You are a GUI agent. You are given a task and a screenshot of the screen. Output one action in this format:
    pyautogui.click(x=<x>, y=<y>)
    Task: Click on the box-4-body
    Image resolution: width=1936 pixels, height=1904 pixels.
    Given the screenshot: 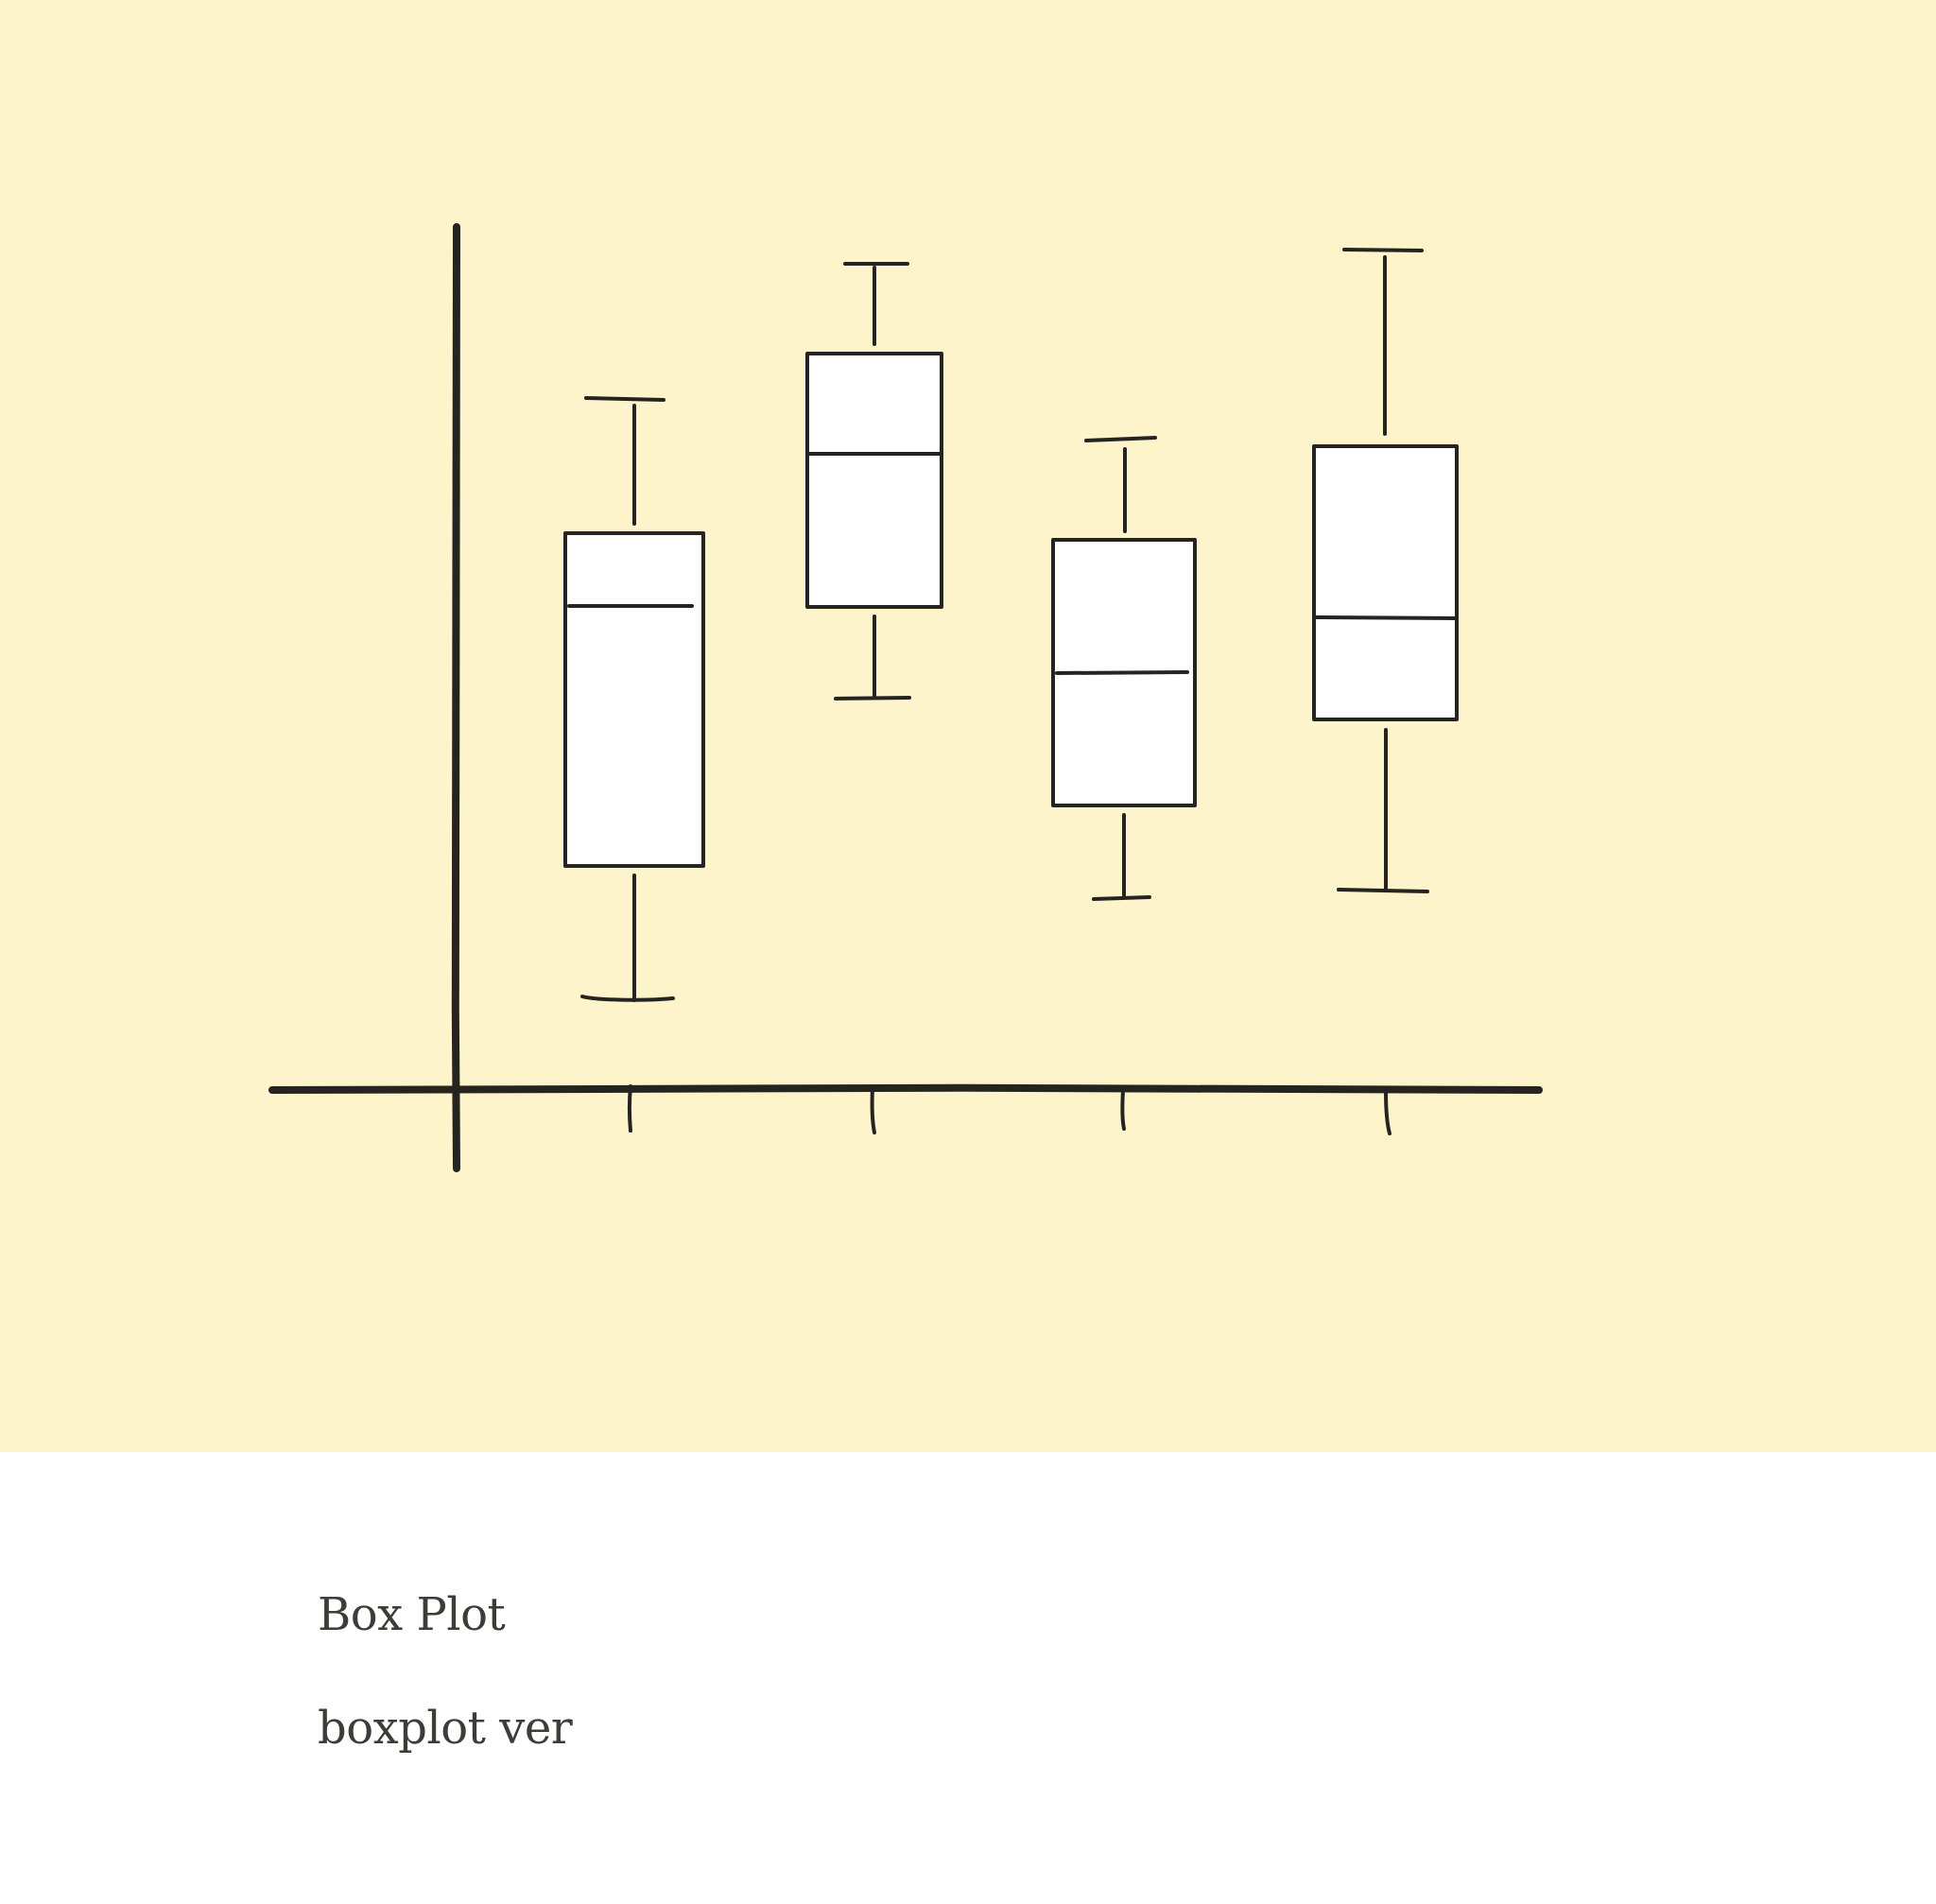 What is the action you would take?
    pyautogui.click(x=1385, y=582)
    